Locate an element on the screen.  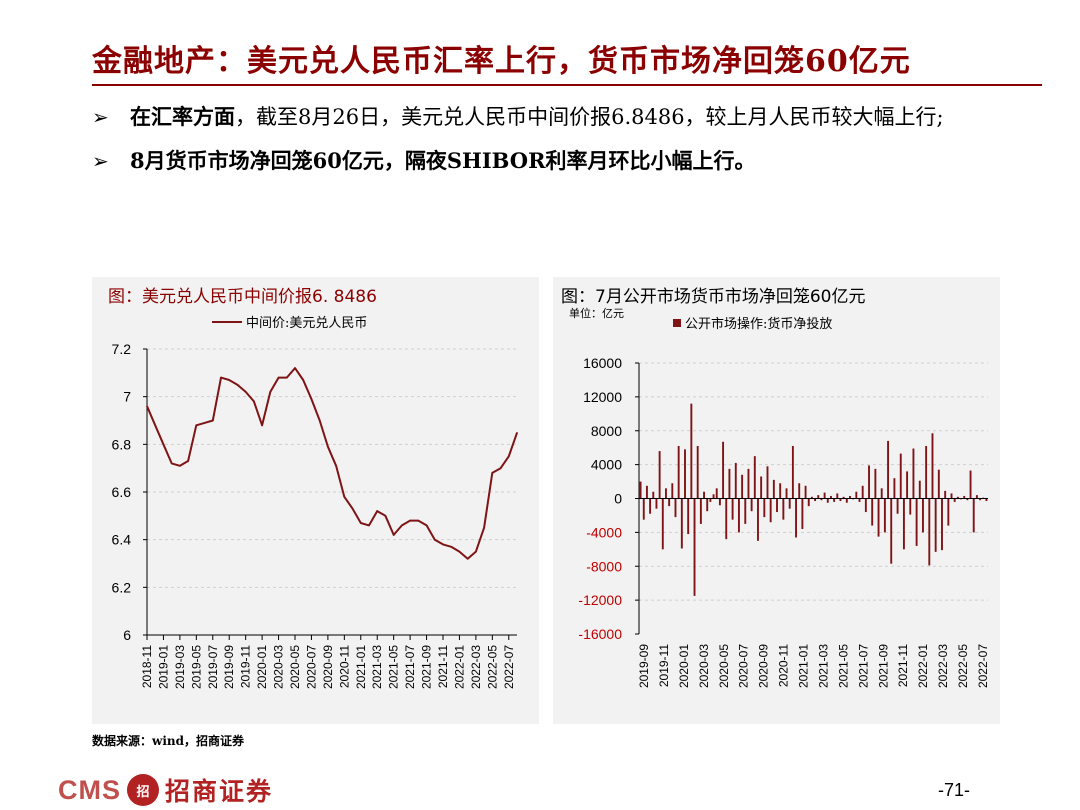
bullet-lead: 8月货币市场净回笼60亿元，隔夜SHIBOR利率月环比小幅上行。 is located at coordinates (443, 160).